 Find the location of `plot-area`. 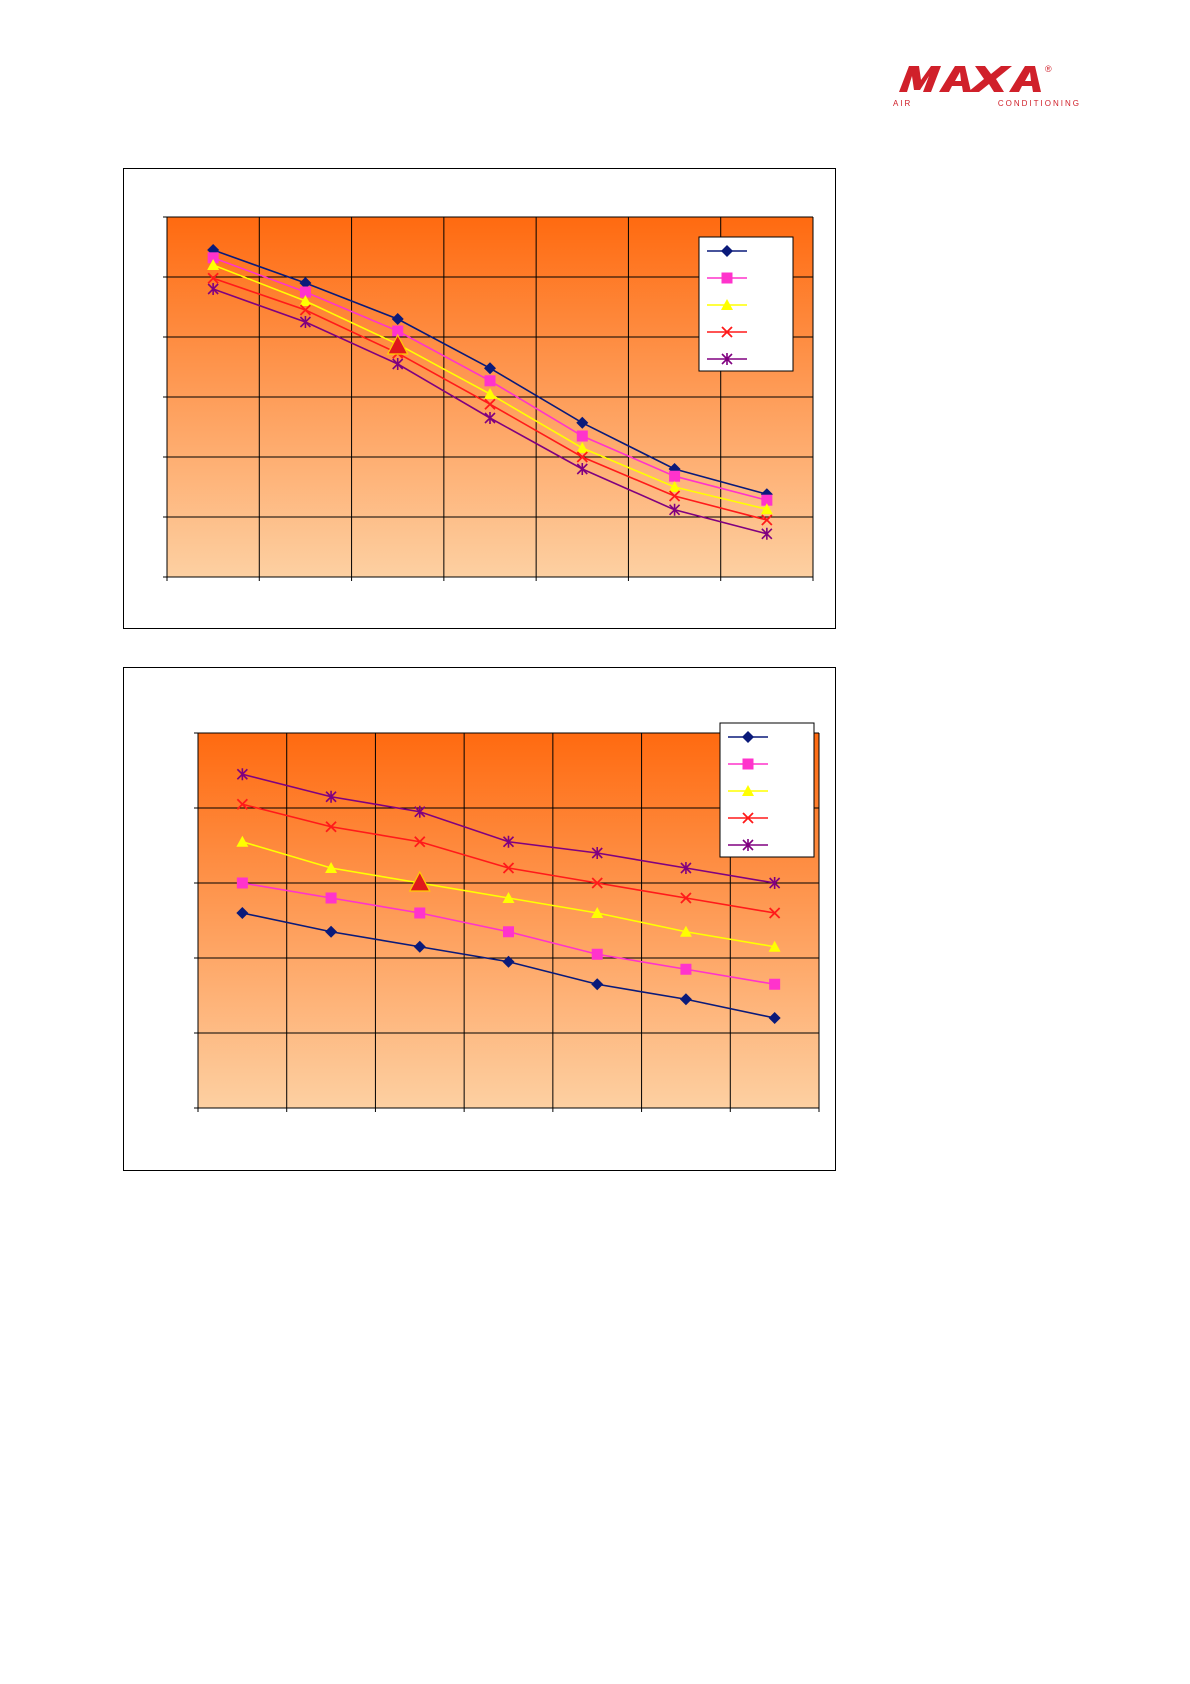

plot-area is located at coordinates (508, 920).